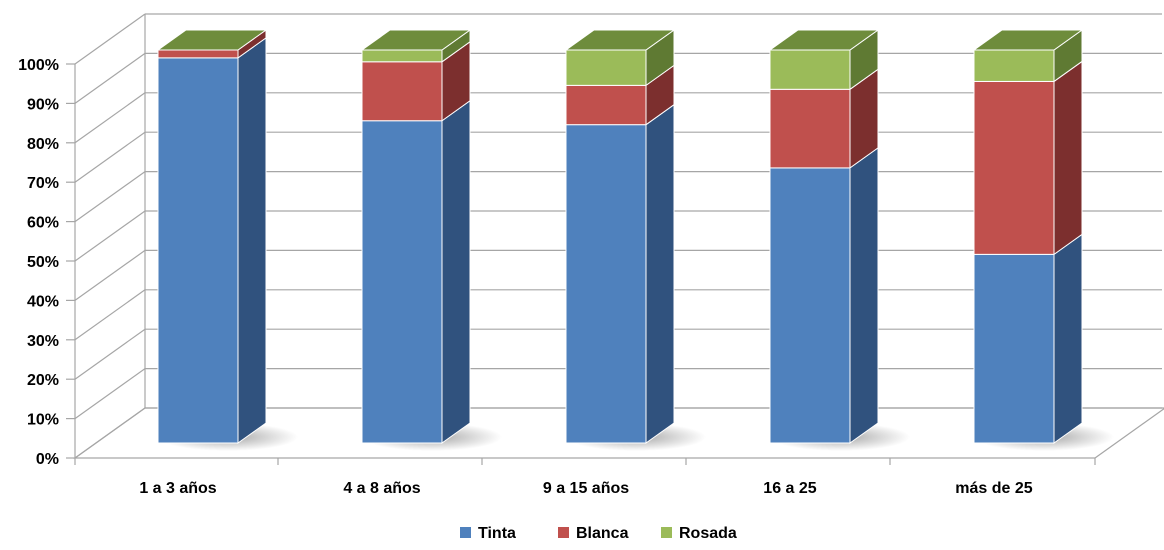 The image size is (1164, 550). I want to click on legend-item-rosada: Rosada, so click(699, 533).